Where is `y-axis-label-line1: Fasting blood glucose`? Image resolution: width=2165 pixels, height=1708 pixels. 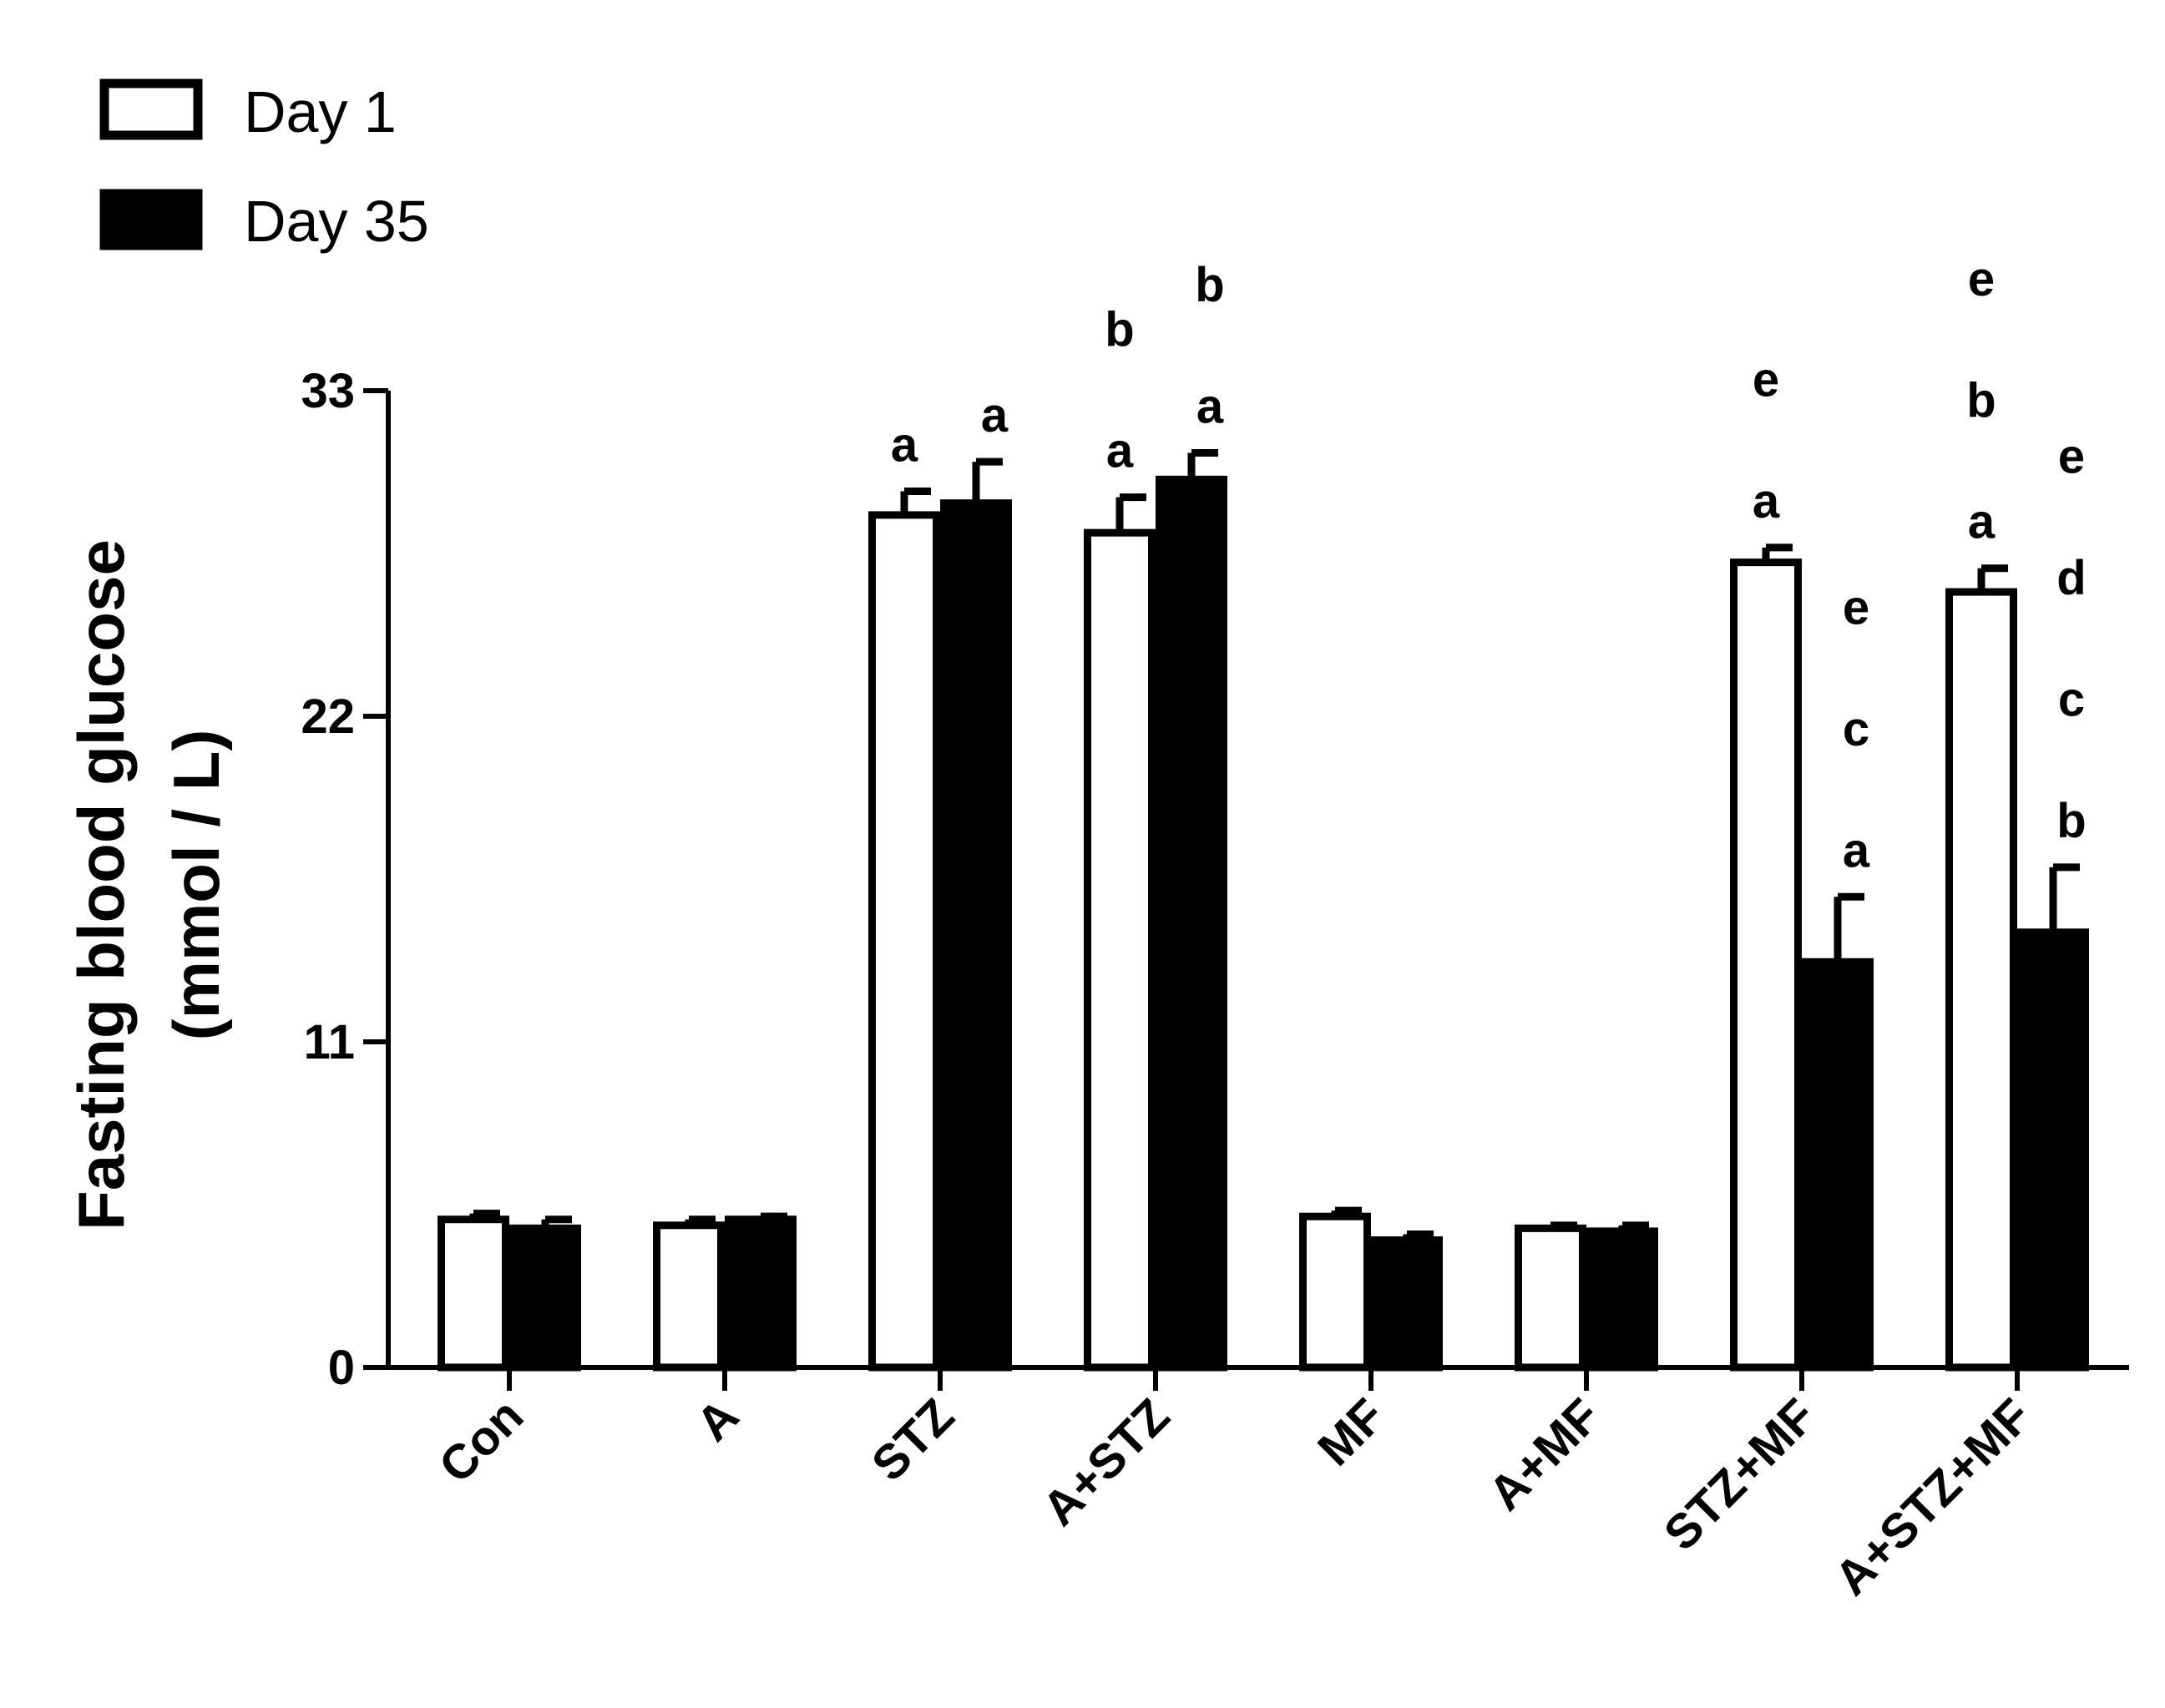
y-axis-label-line1: Fasting blood glucose is located at coordinates (101, 885).